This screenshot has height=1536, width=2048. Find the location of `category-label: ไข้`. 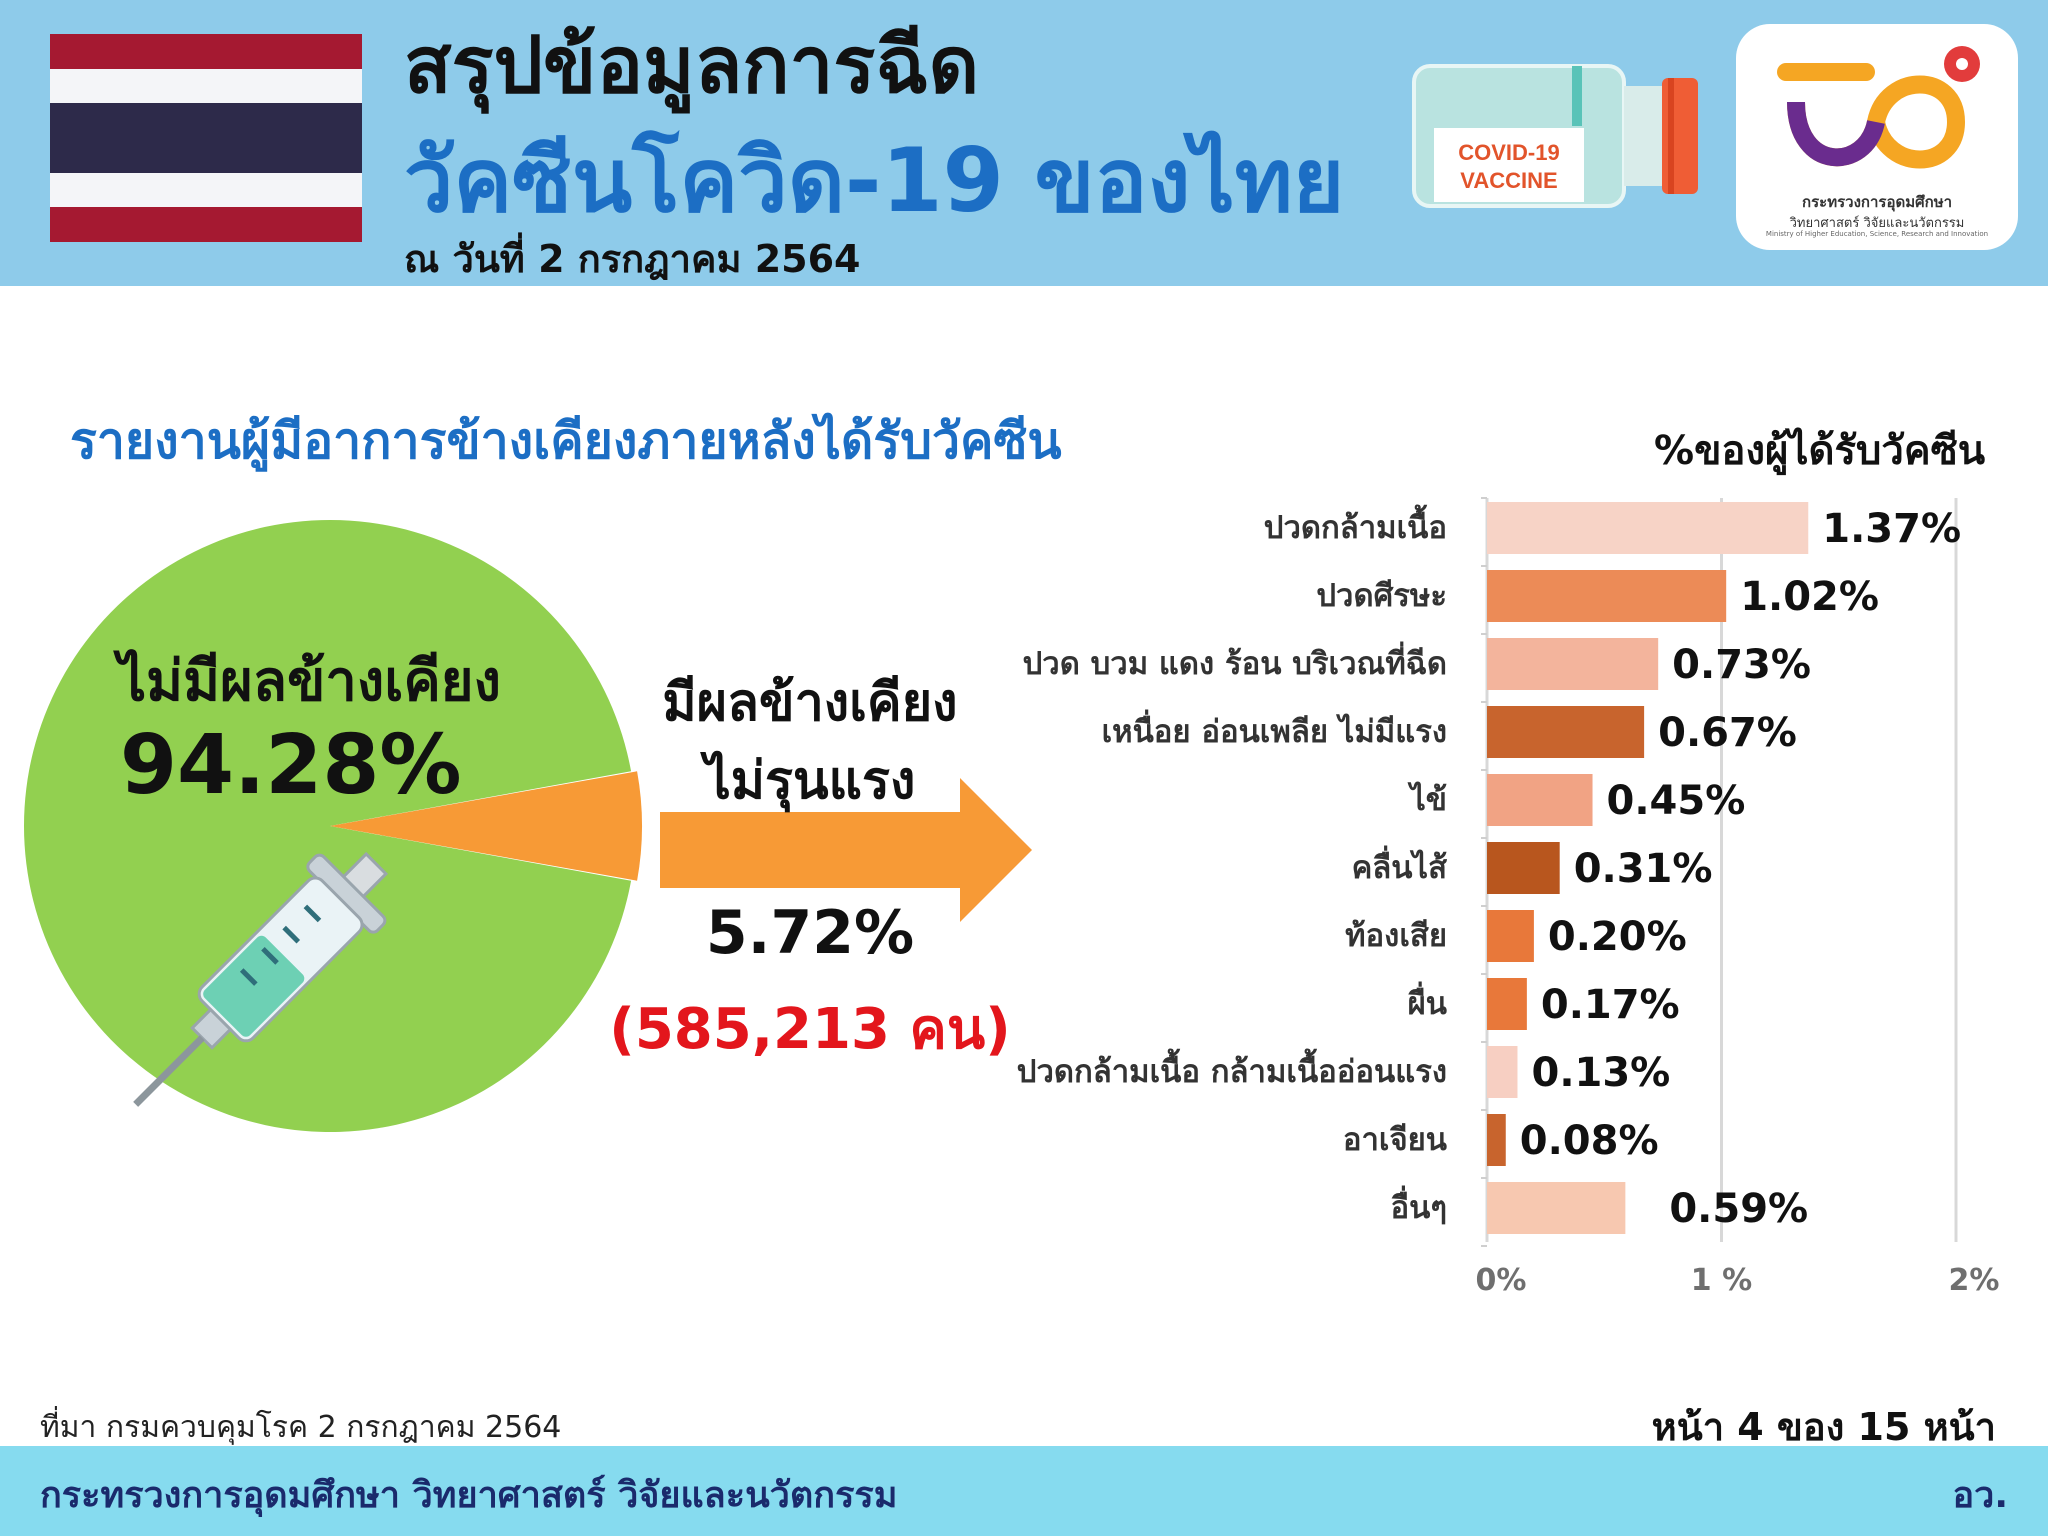

category-label: ไข้ is located at coordinates (1427, 799).